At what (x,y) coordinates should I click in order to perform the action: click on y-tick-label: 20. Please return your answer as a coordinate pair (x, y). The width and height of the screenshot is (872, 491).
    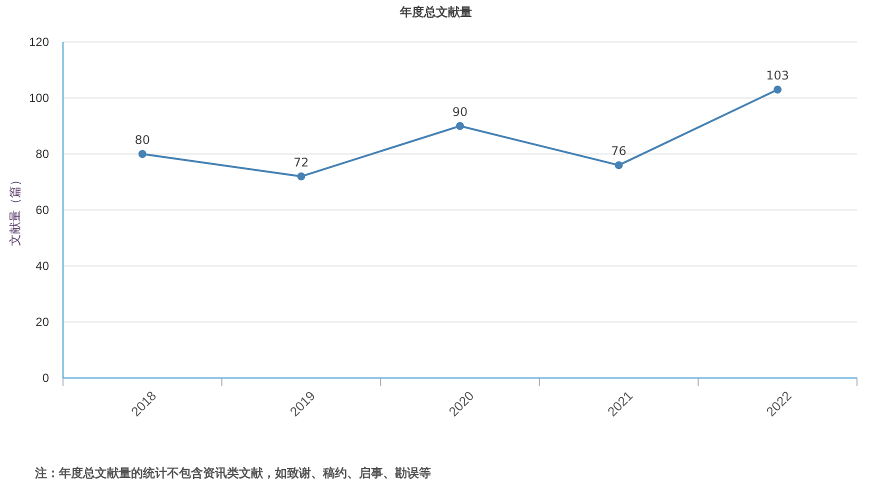
    Looking at the image, I should click on (43, 321).